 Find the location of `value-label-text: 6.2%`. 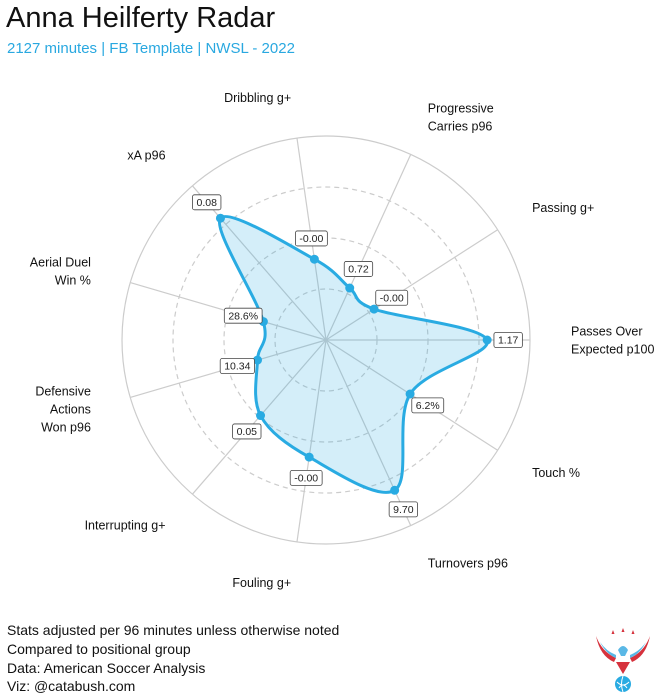

value-label-text: 6.2% is located at coordinates (428, 406).